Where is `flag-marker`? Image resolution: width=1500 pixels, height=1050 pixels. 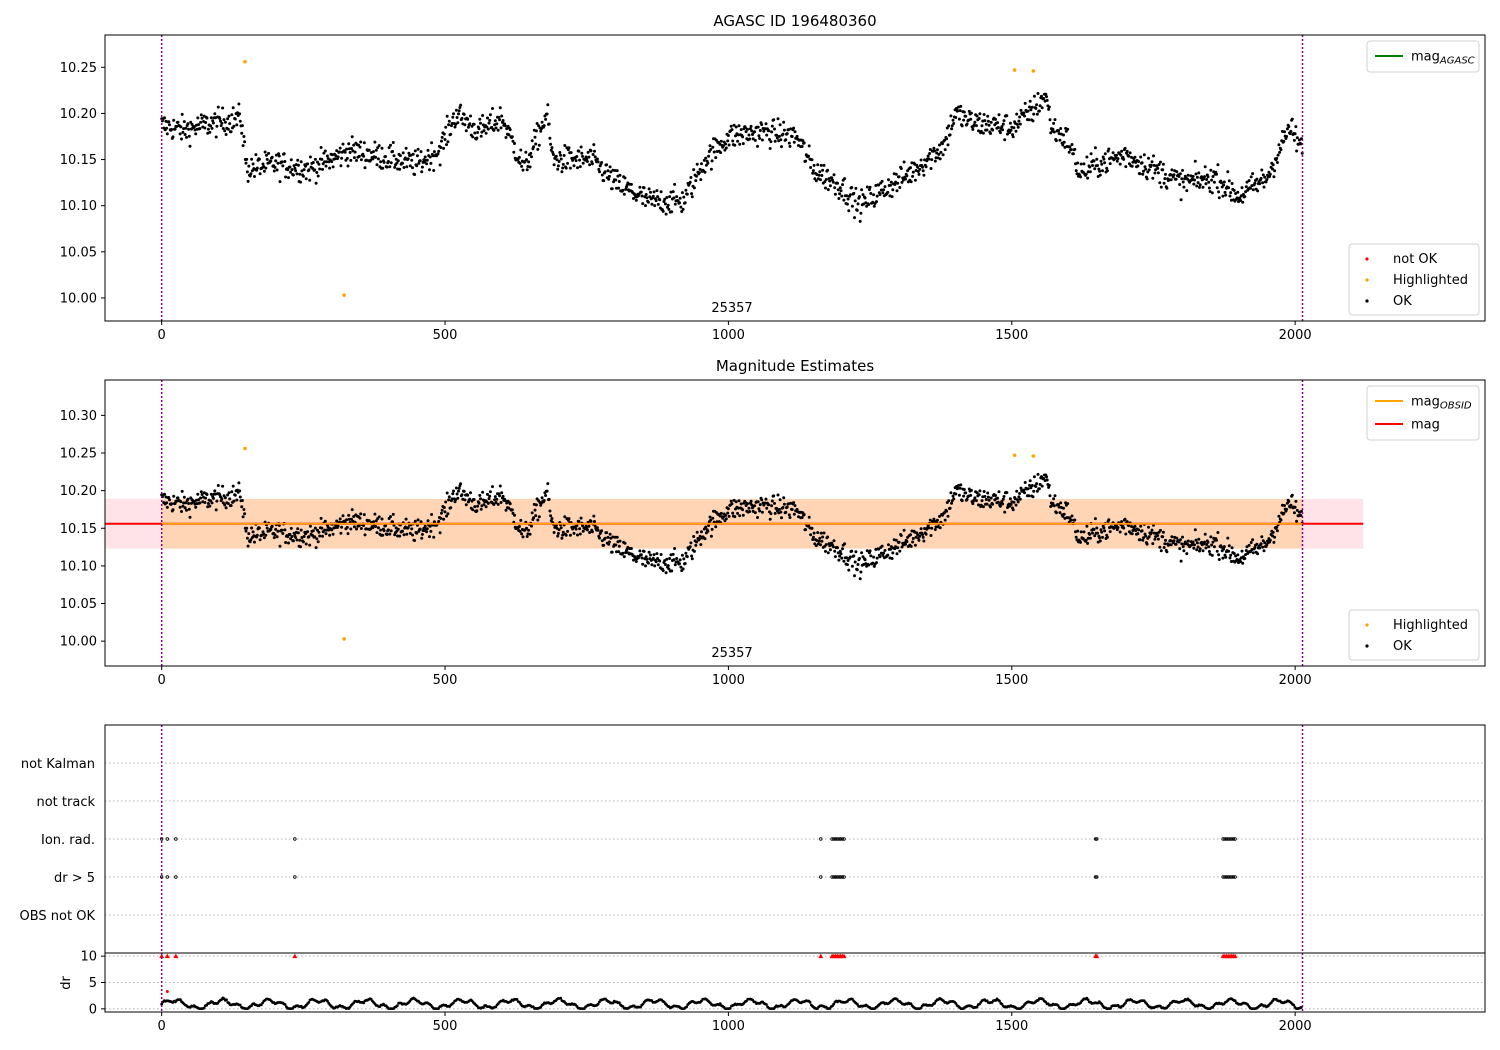 flag-marker is located at coordinates (821, 839).